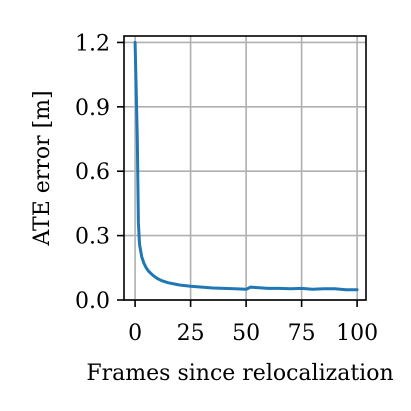  I want to click on x-tick-label-3: 75, so click(302, 333).